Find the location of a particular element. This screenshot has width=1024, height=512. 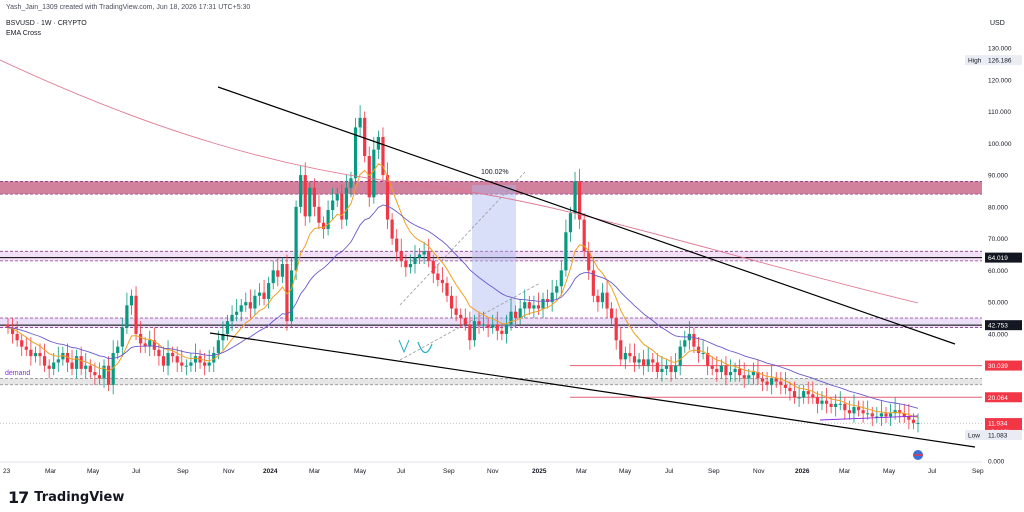

low-price-value: 11.083 is located at coordinates (998, 435).